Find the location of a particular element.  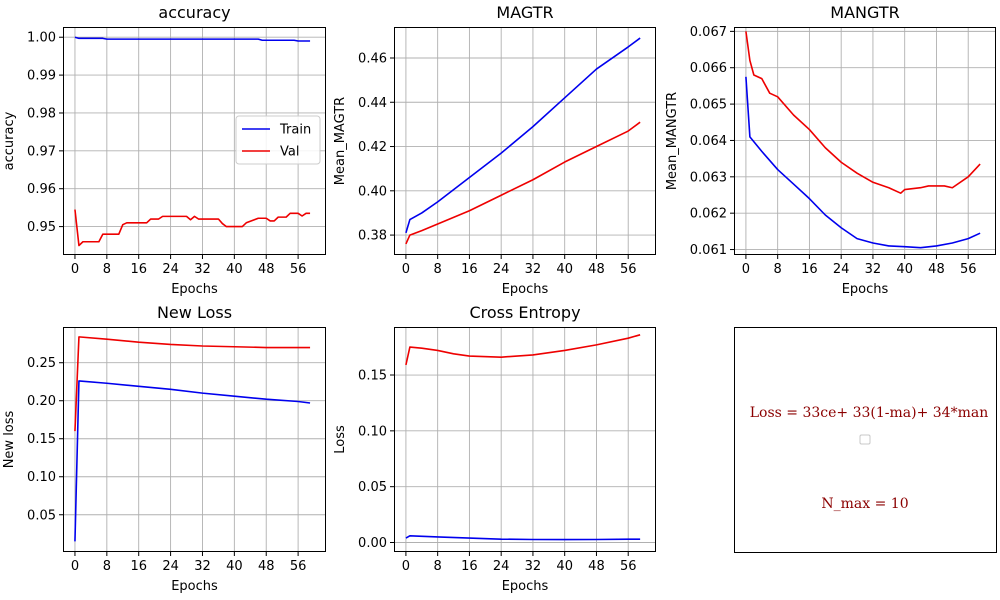

series-line-train is located at coordinates (192, 39).